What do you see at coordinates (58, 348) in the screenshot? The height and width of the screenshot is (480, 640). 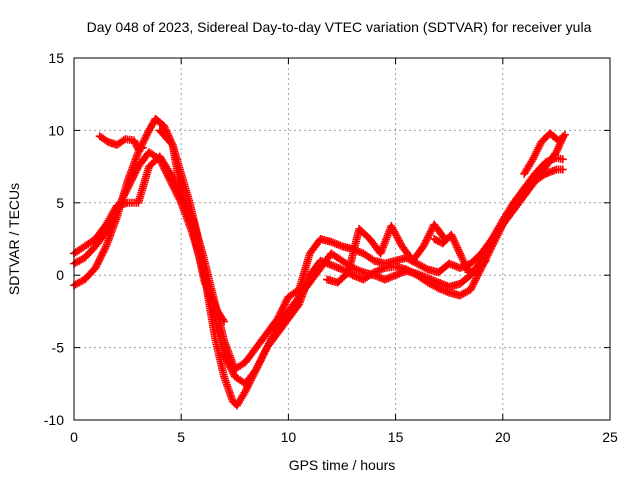 I see `y-tick-label: -5` at bounding box center [58, 348].